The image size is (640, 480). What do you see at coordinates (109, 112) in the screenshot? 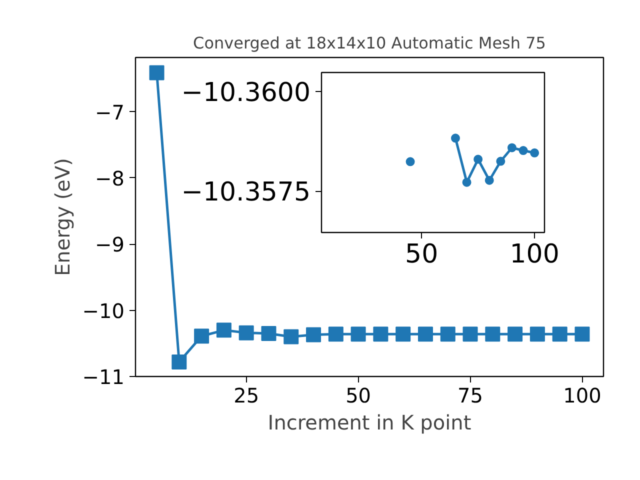
I see `y-tick-label: −7` at bounding box center [109, 112].